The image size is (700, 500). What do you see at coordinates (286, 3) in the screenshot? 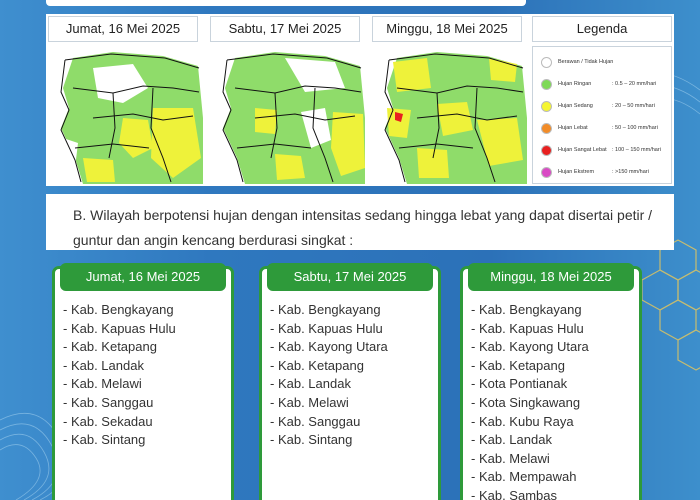
I see `top-strip` at bounding box center [286, 3].